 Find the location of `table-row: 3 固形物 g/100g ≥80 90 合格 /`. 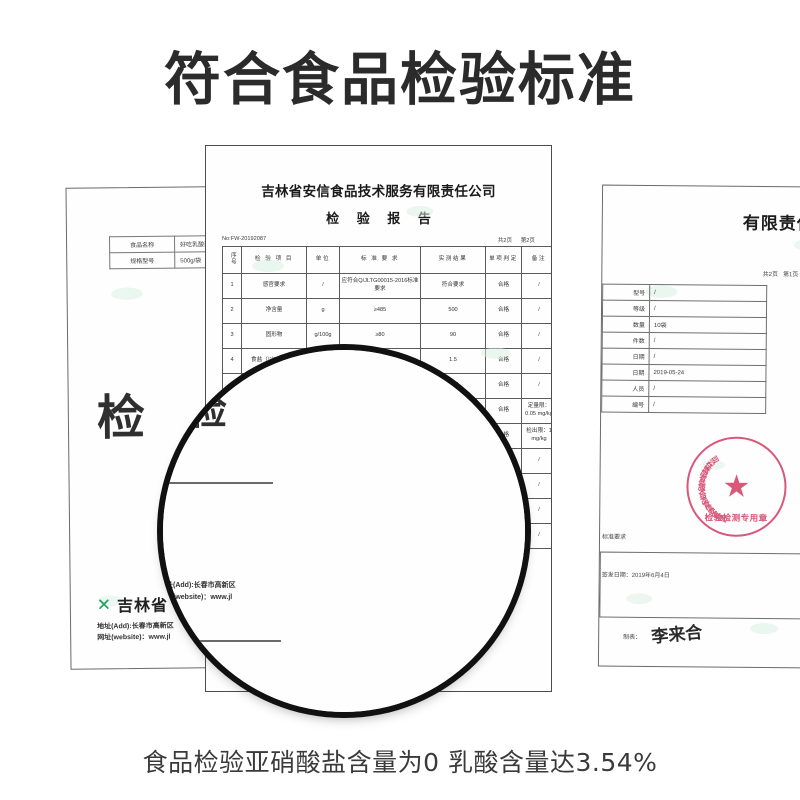

table-row: 3 固形物 g/100g ≥80 90 合格 / is located at coordinates (386, 336).